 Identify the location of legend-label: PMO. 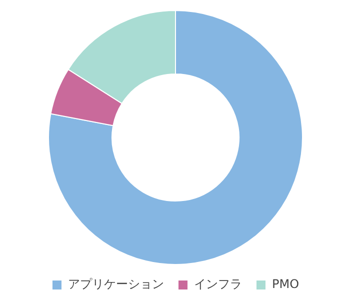
(286, 284).